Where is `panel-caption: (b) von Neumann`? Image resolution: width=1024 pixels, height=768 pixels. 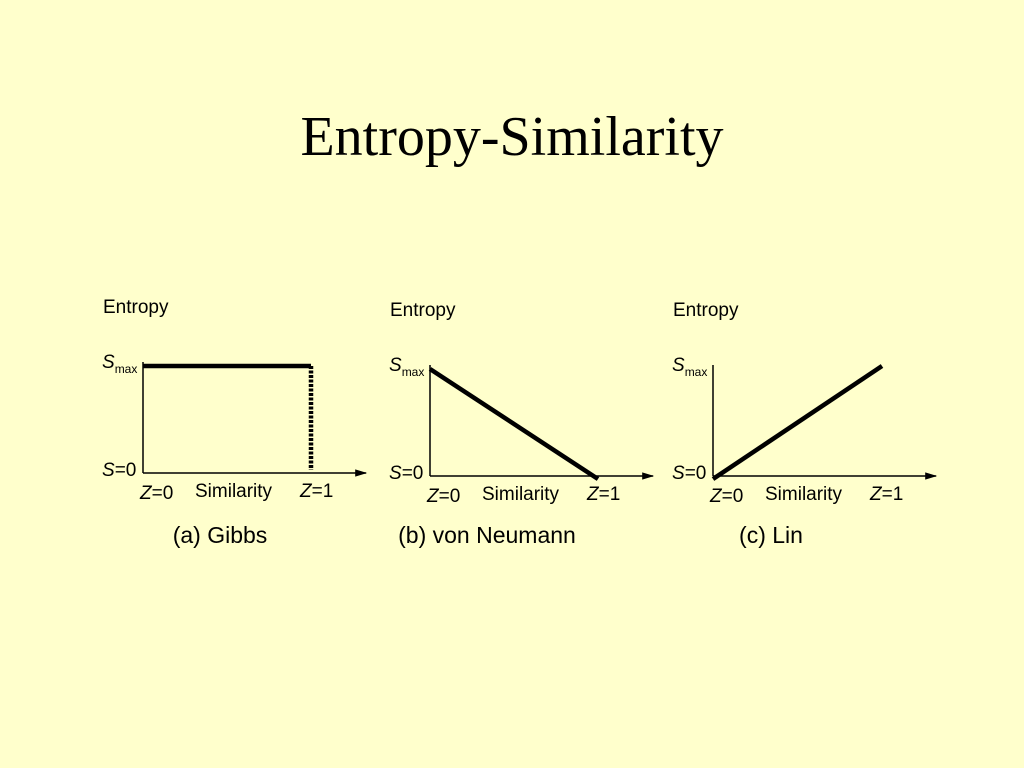
panel-caption: (b) von Neumann is located at coordinates (487, 535).